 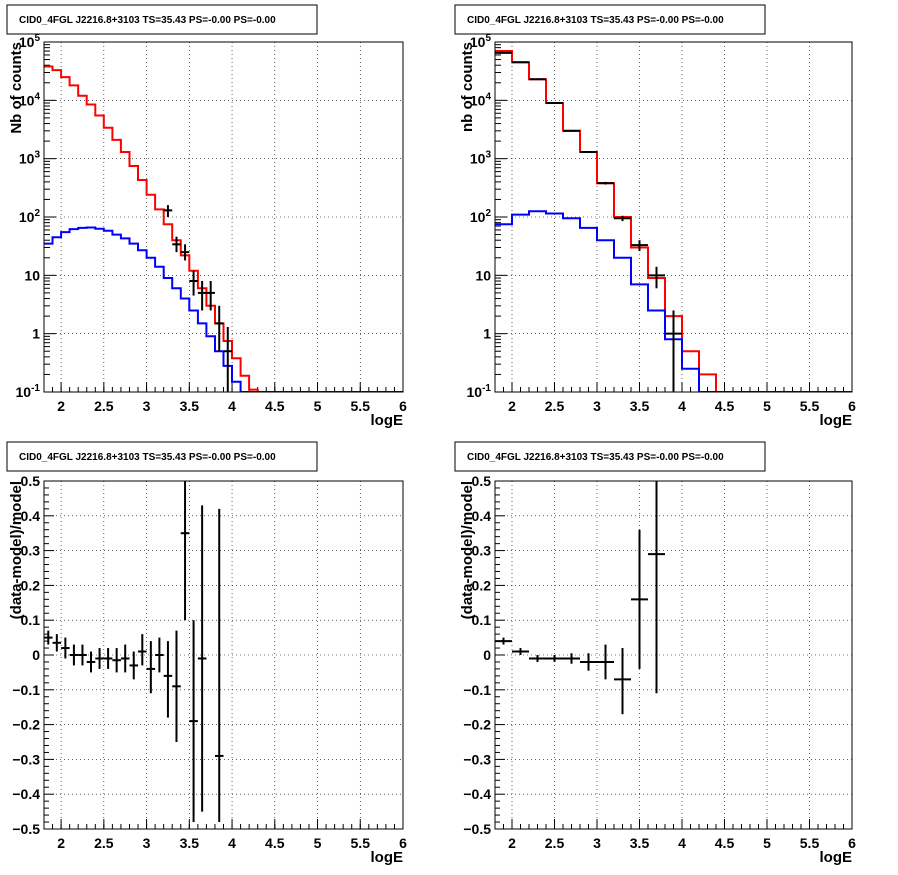 What do you see at coordinates (32, 275) in the screenshot?
I see `y-tick-label: 10` at bounding box center [32, 275].